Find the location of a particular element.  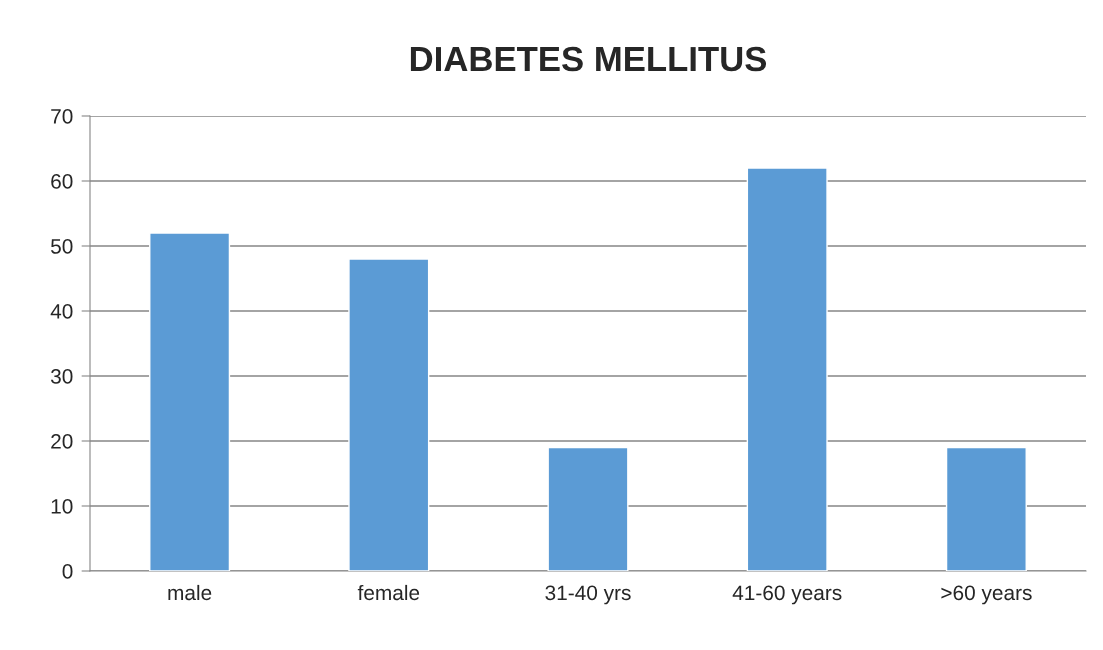

x-tick-label: male is located at coordinates (190, 592).